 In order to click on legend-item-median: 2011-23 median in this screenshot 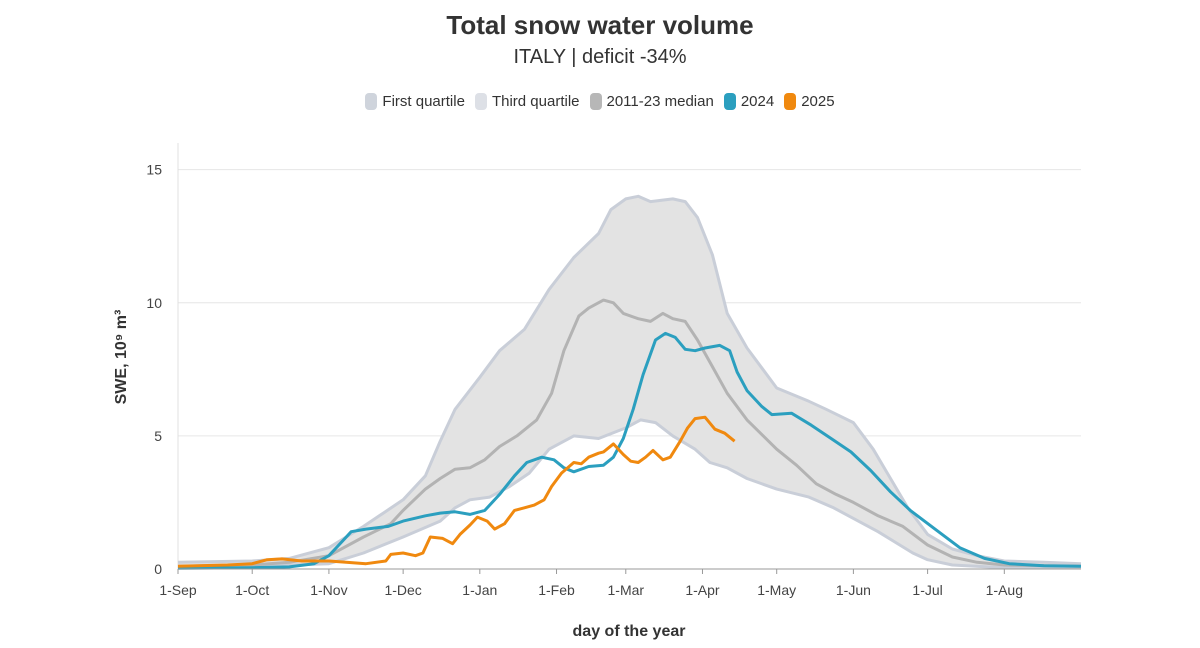, I will do `click(651, 101)`.